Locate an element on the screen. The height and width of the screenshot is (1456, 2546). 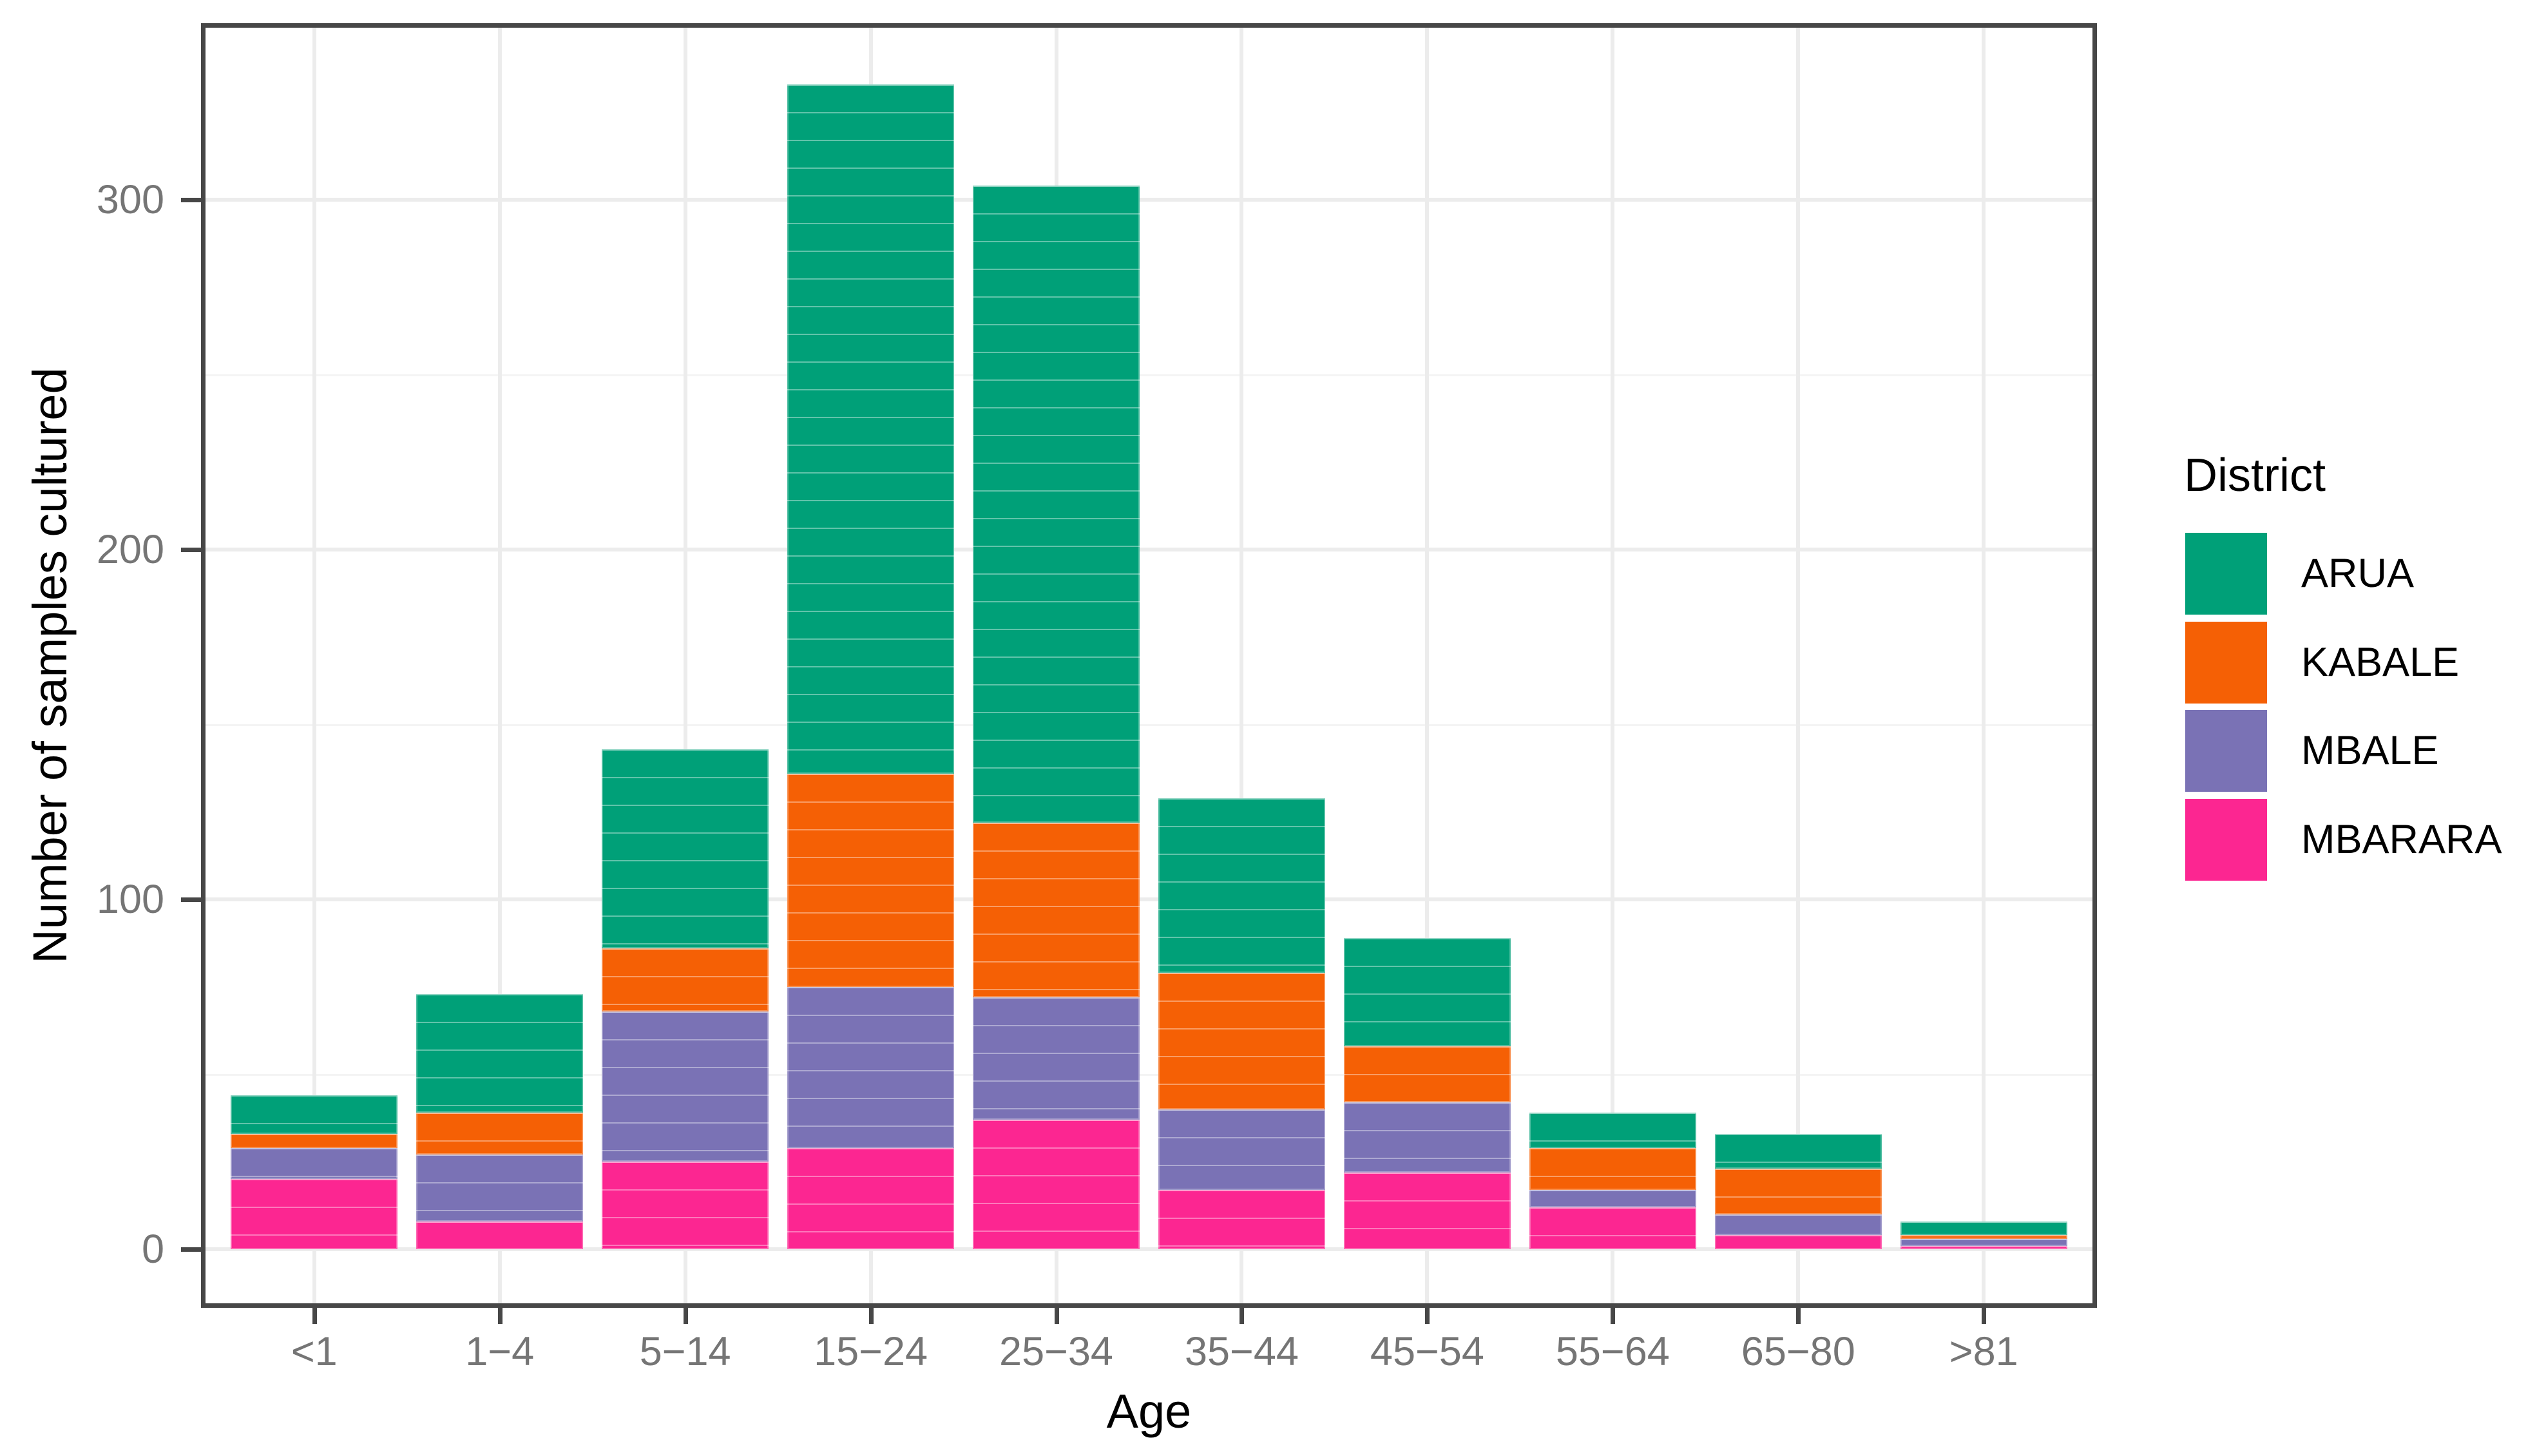
bar-segment-MBARARA-55−64 is located at coordinates (1613, 1228).